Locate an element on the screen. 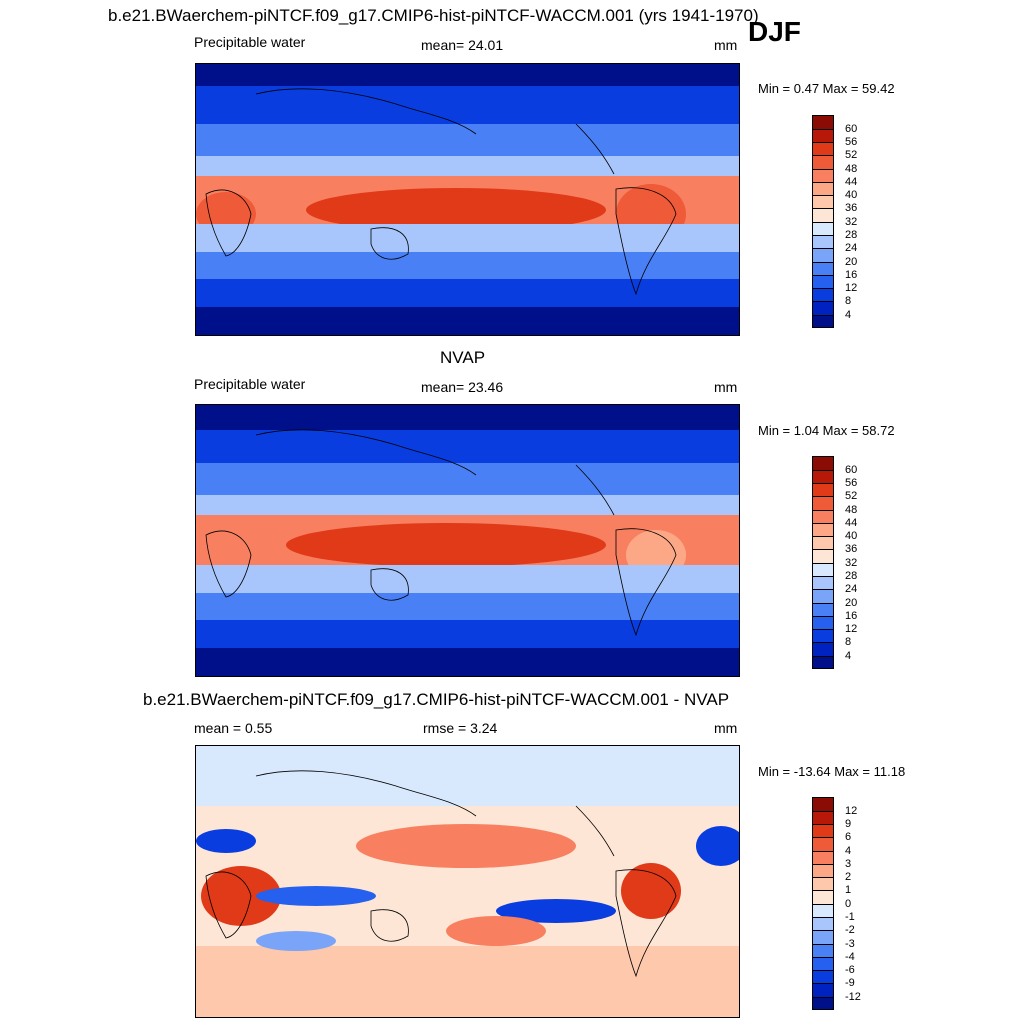 This screenshot has width=1024, height=1024. colorbar-label: -6 is located at coordinates (850, 970).